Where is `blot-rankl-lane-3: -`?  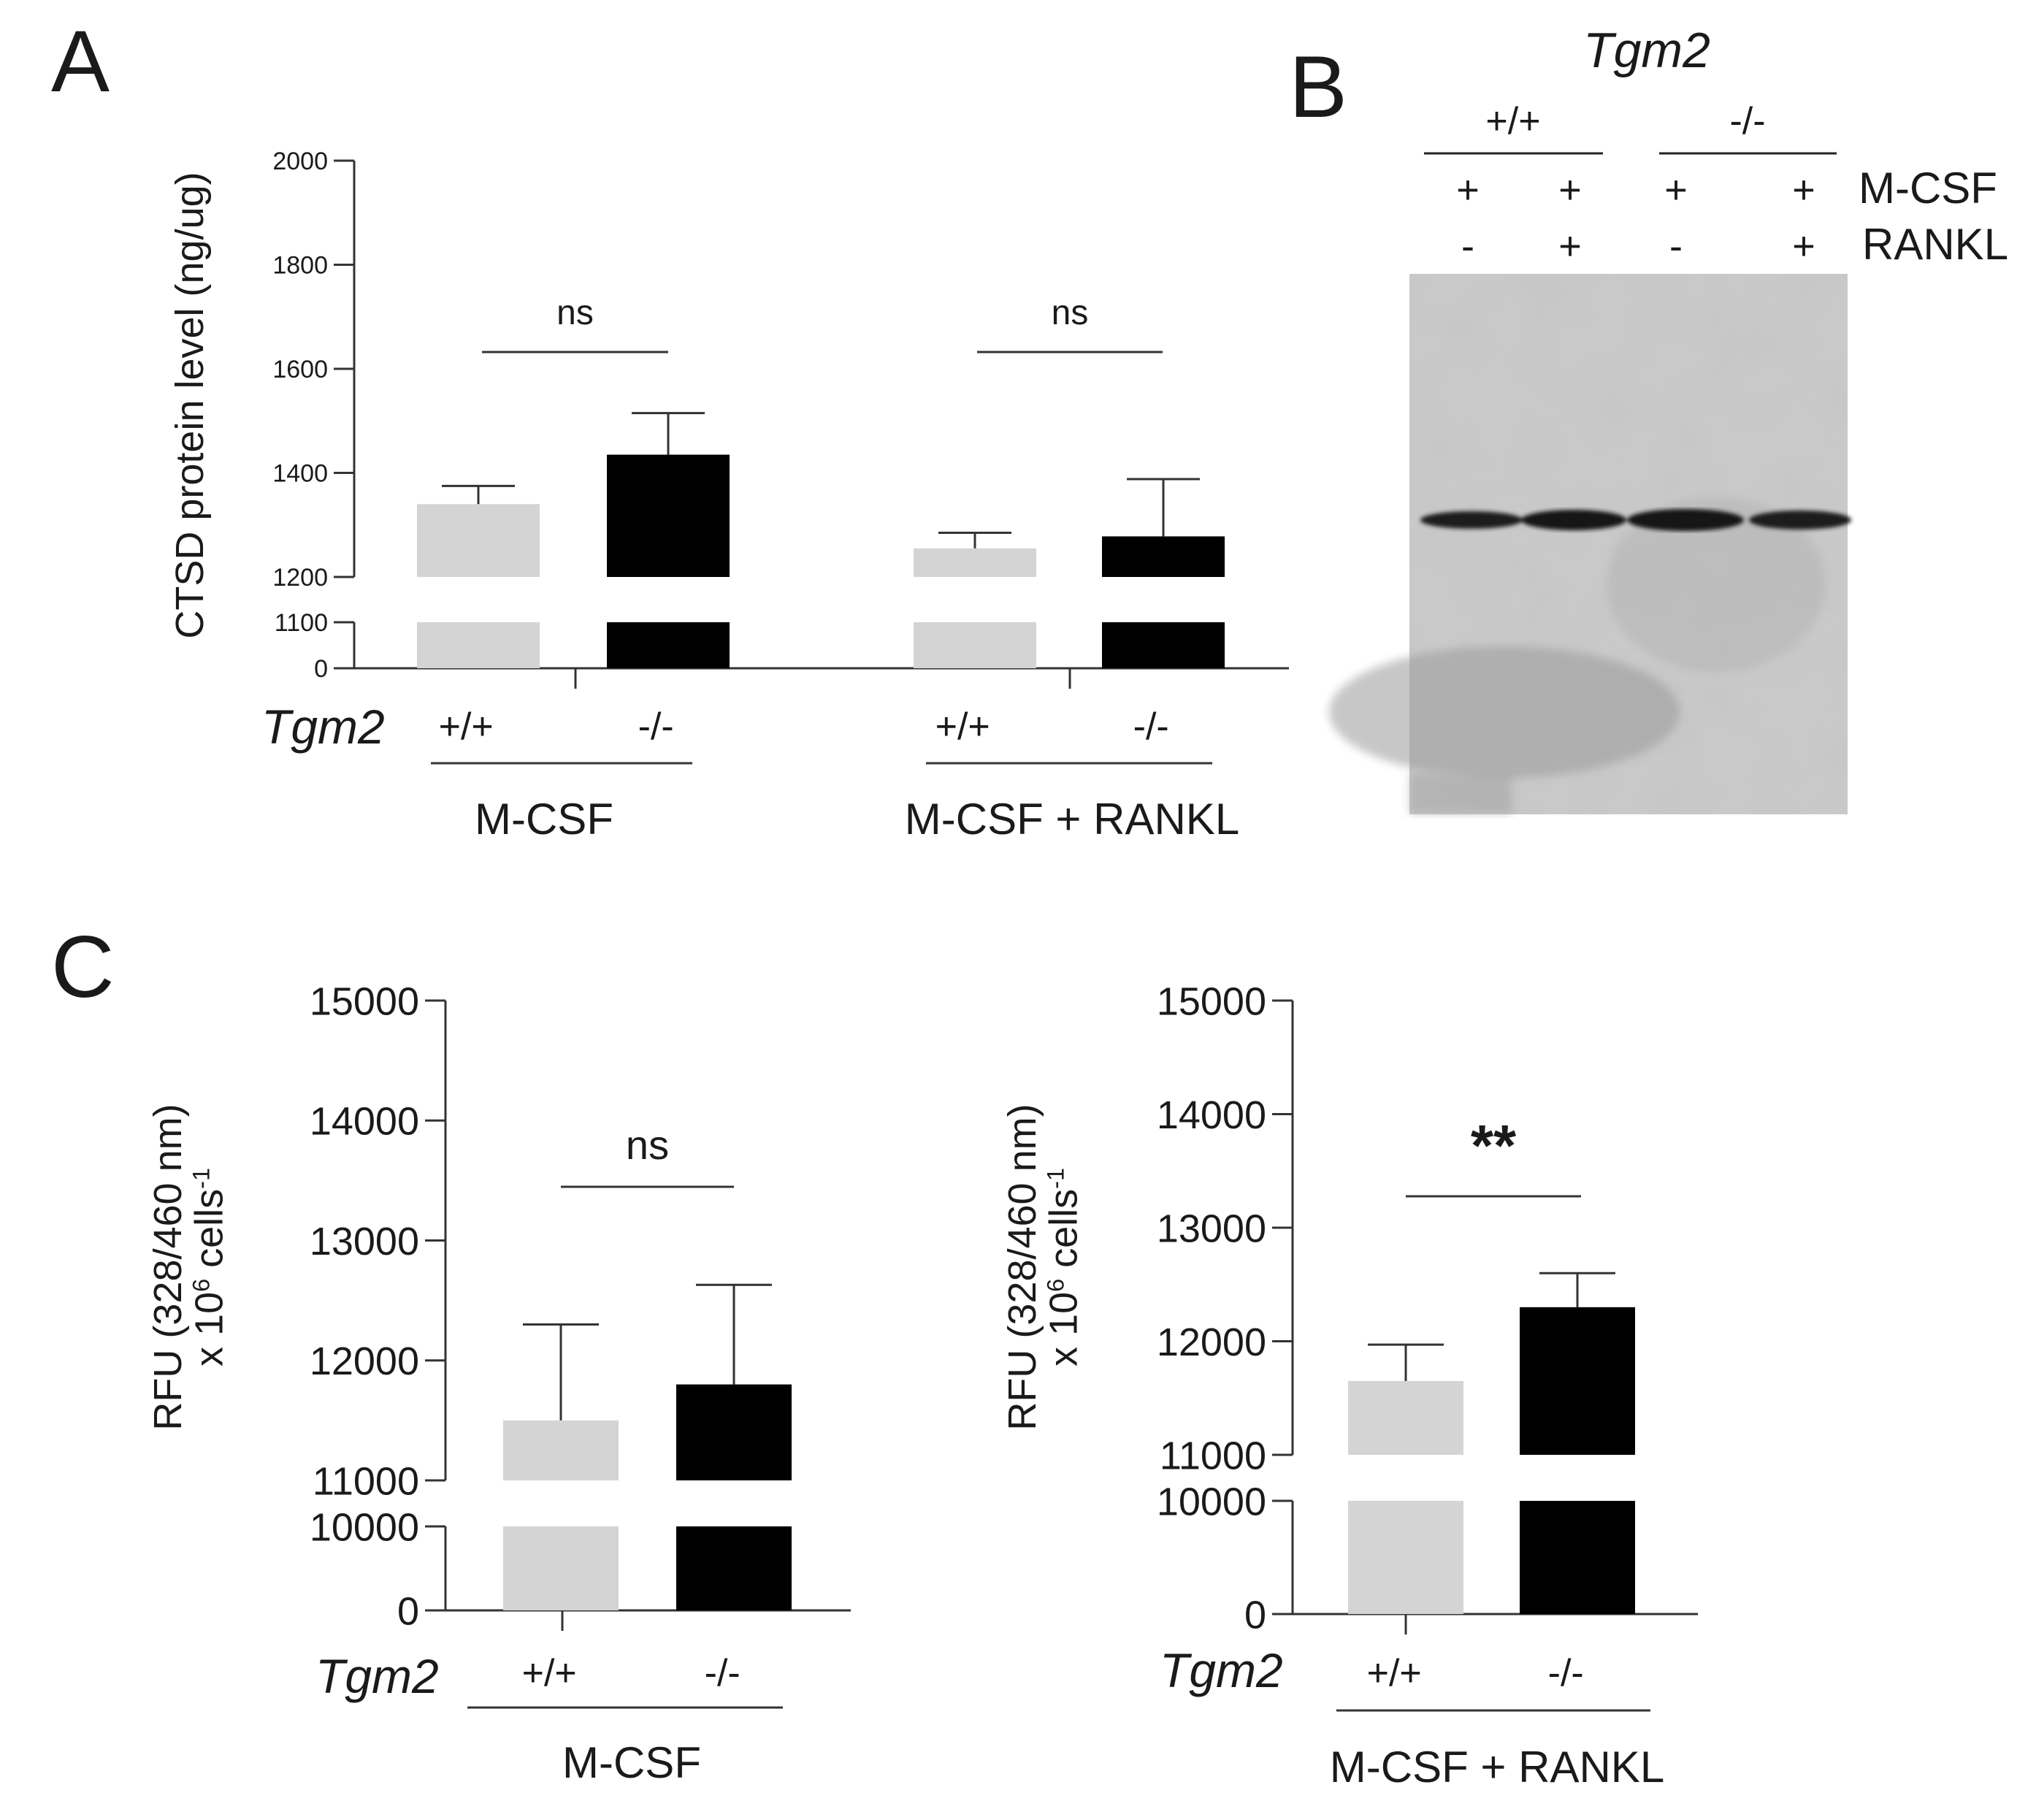 blot-rankl-lane-3: - is located at coordinates (1676, 246).